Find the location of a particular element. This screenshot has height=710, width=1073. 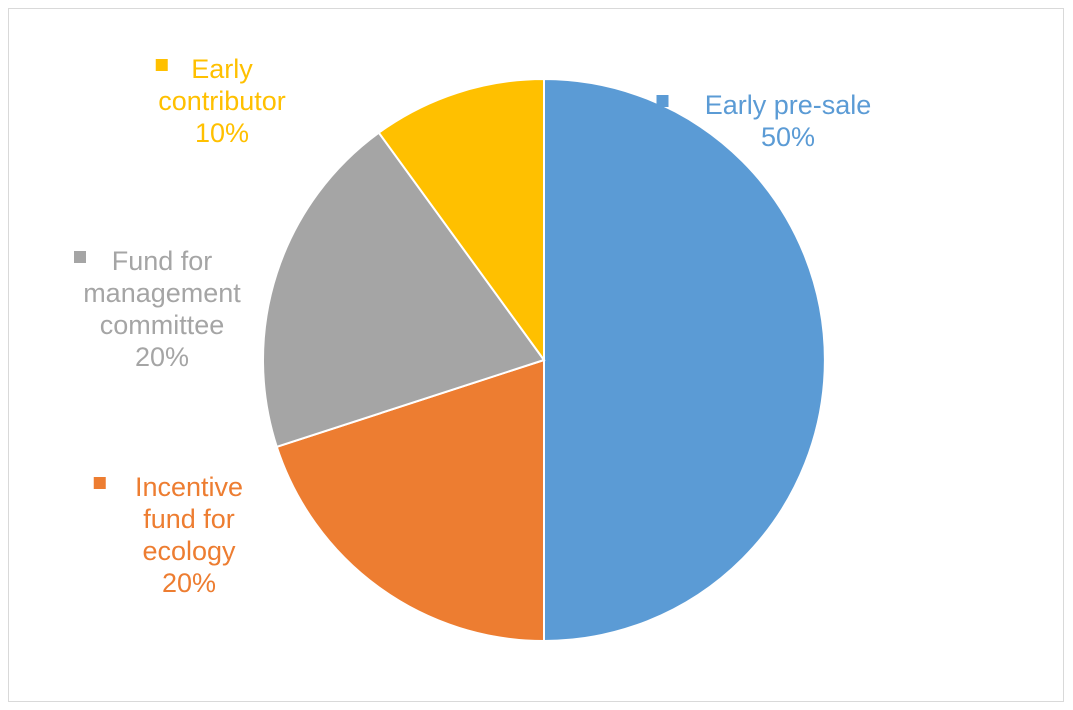

slice-label-line: committee is located at coordinates (162, 325).